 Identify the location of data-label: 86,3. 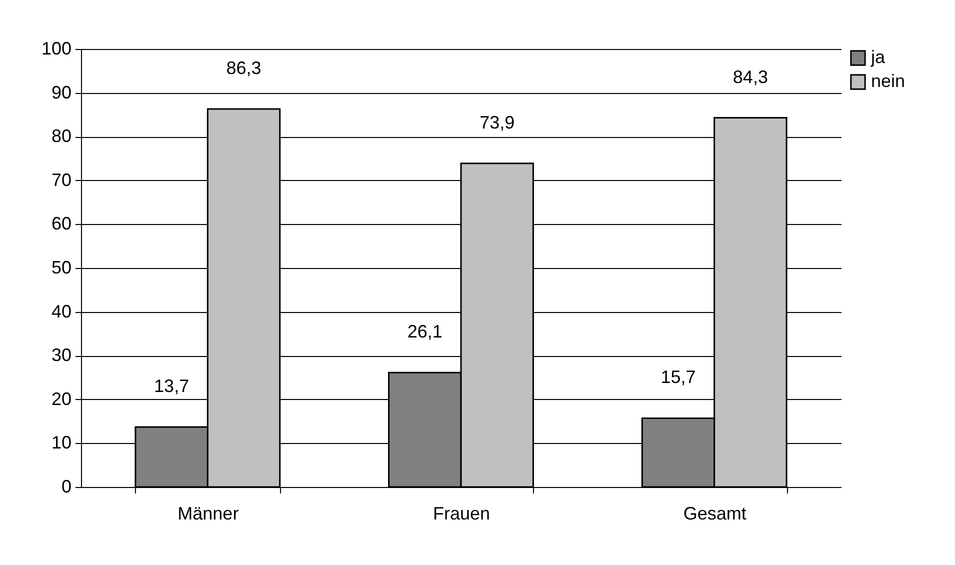
(244, 68).